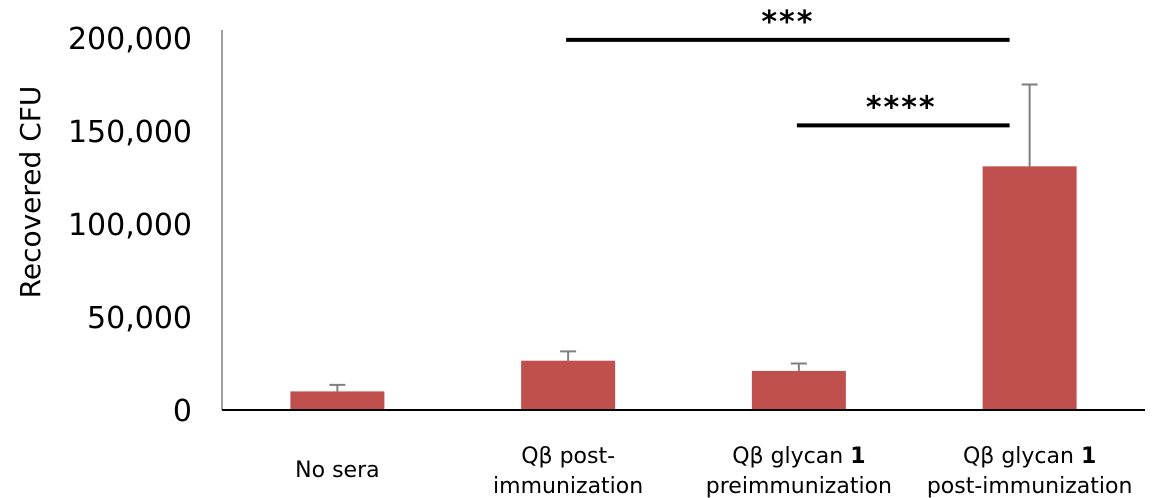 This screenshot has width=1162, height=498. What do you see at coordinates (1030, 486) in the screenshot?
I see `category-label: post-immunization` at bounding box center [1030, 486].